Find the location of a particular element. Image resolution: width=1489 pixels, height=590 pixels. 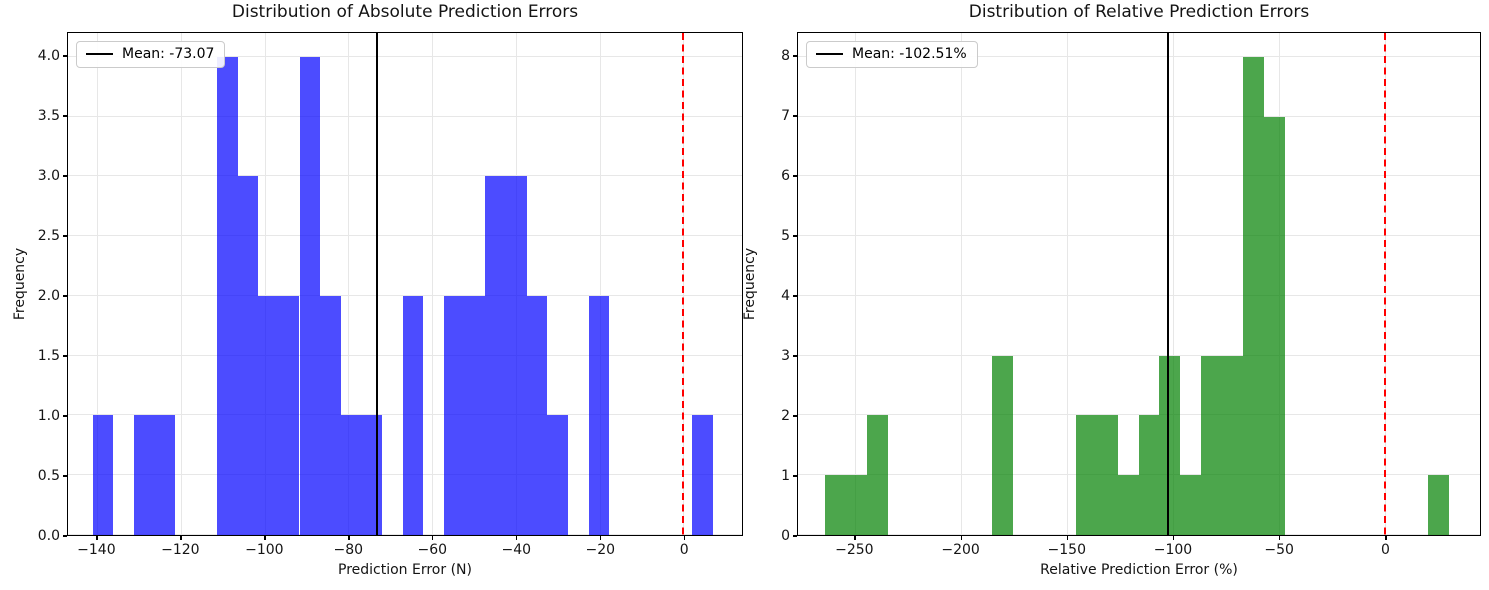

mean-line is located at coordinates (377, 284).